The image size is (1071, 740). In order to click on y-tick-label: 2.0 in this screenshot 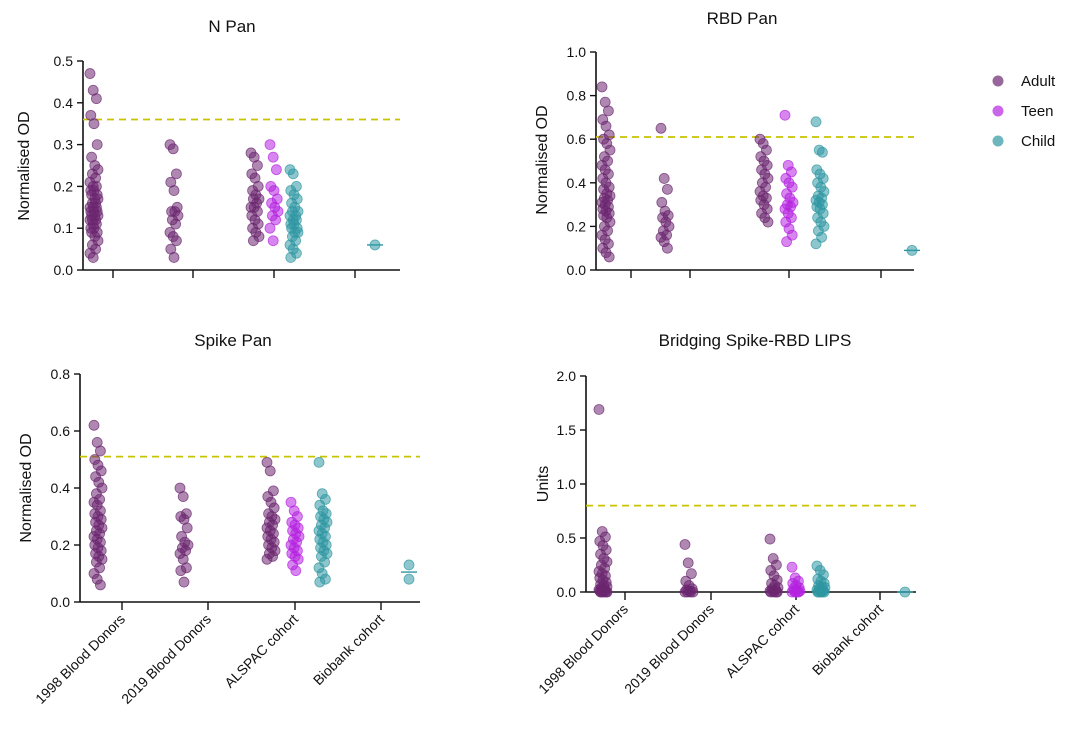, I will do `click(567, 376)`.